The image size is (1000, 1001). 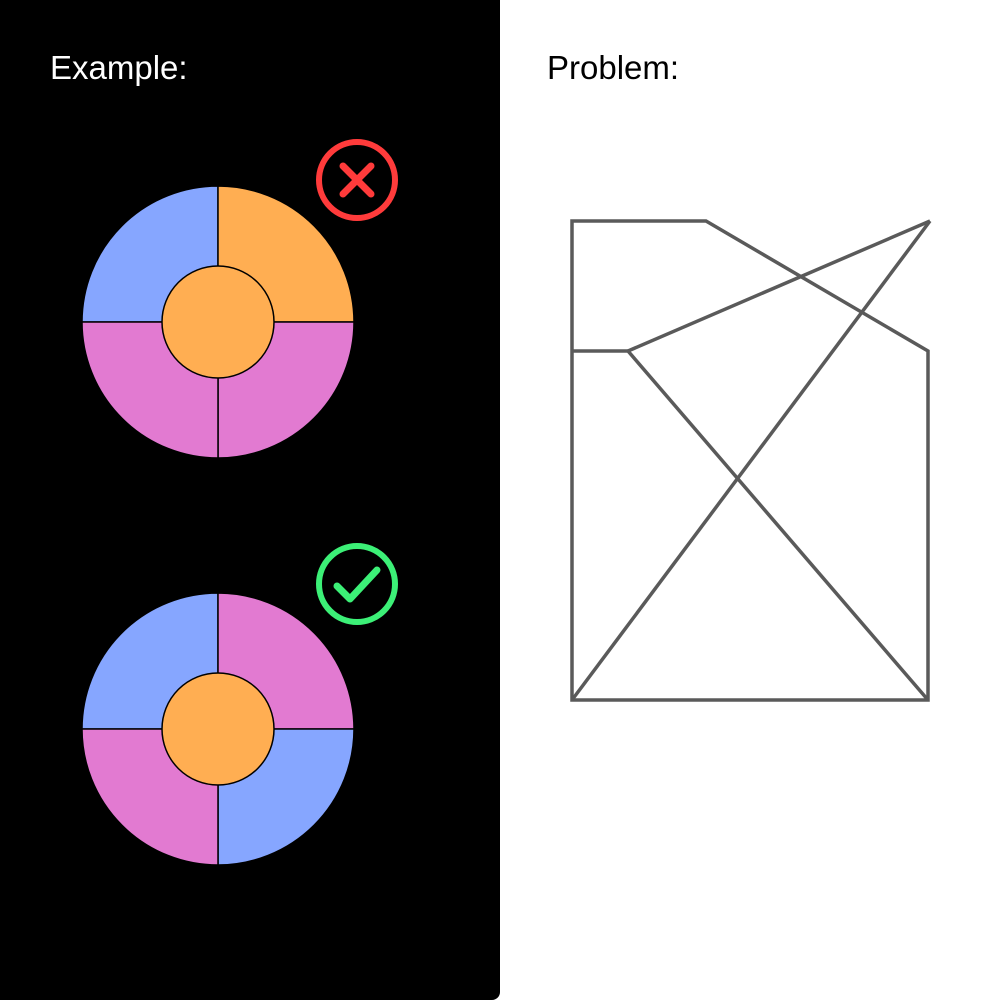 I want to click on wrong-example-donut, so click(x=218, y=322).